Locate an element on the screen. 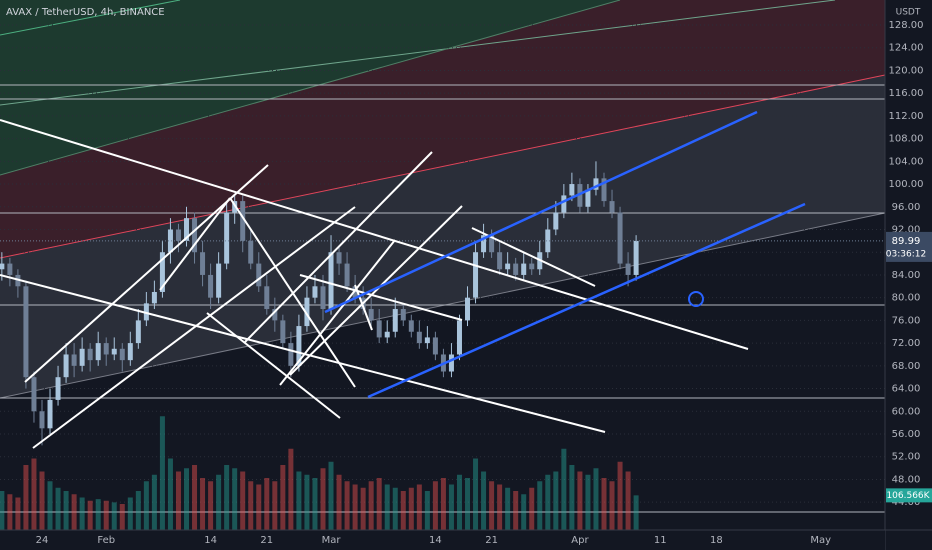  fib-line is located at coordinates (90, 18).